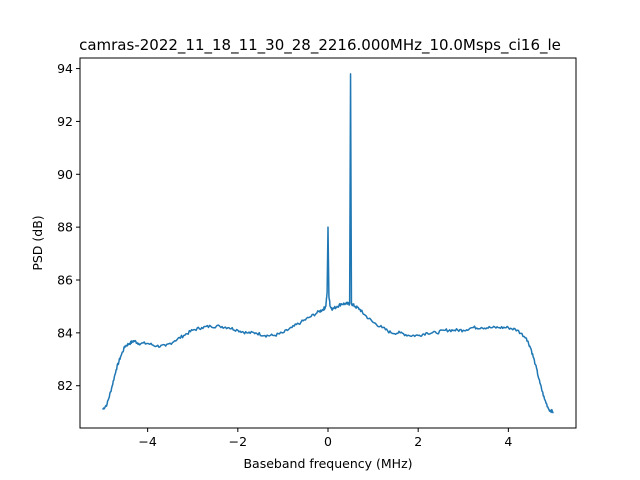  Describe the element at coordinates (65, 332) in the screenshot. I see `y-tick-label: 84` at that location.